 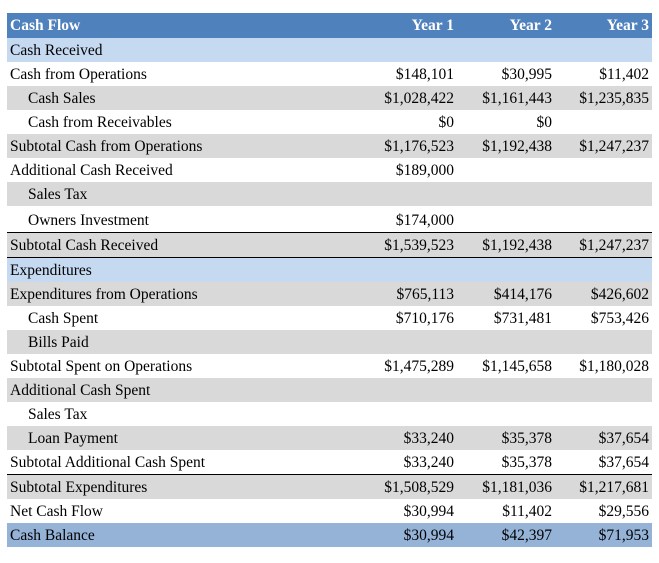 I want to click on table-row: Cash Balance $30,994 $42,397 $71,953, so click(x=329, y=535).